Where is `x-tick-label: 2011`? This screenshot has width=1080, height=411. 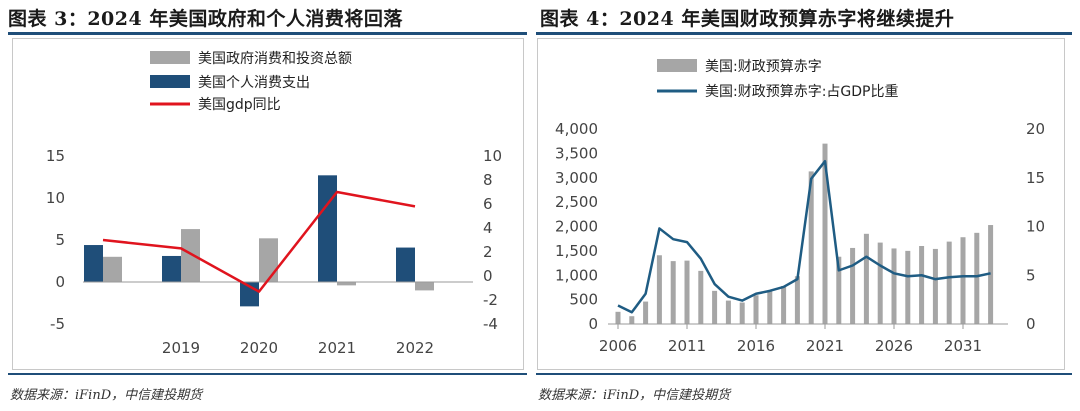 x-tick-label: 2011 is located at coordinates (687, 346).